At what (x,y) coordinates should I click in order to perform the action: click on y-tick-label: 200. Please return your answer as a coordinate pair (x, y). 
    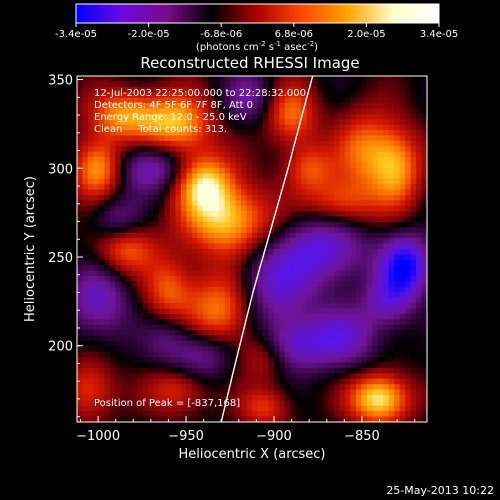
    Looking at the image, I should click on (60, 347).